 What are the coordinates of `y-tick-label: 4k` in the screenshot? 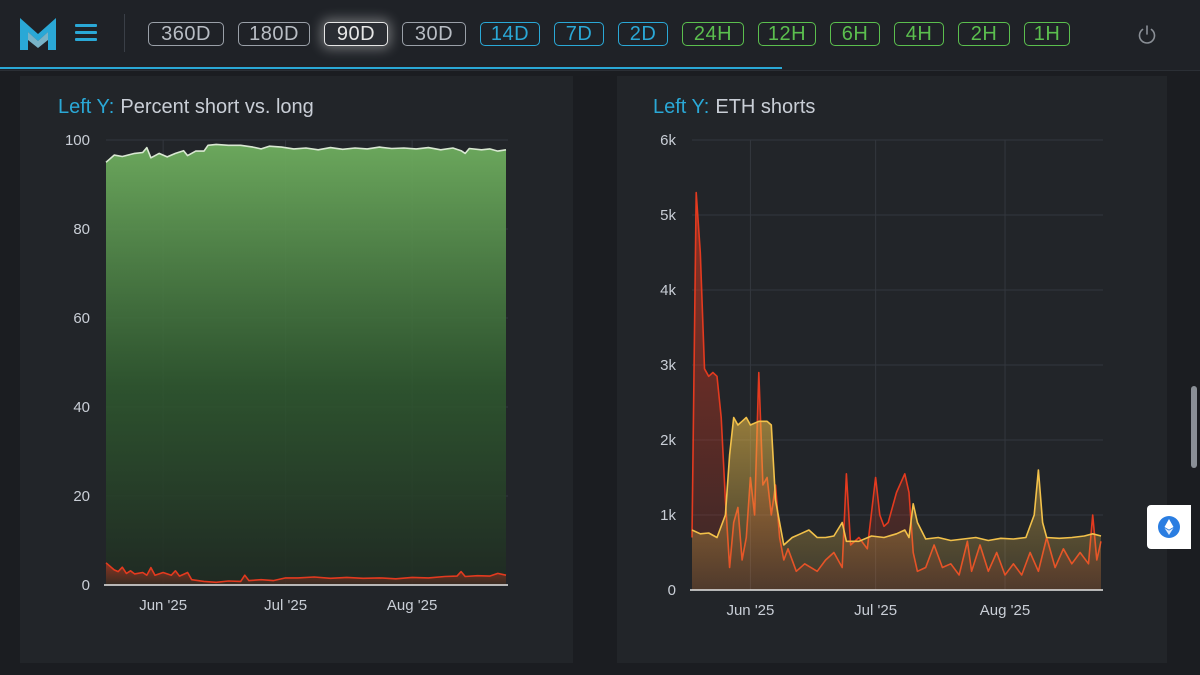 It's located at (668, 290).